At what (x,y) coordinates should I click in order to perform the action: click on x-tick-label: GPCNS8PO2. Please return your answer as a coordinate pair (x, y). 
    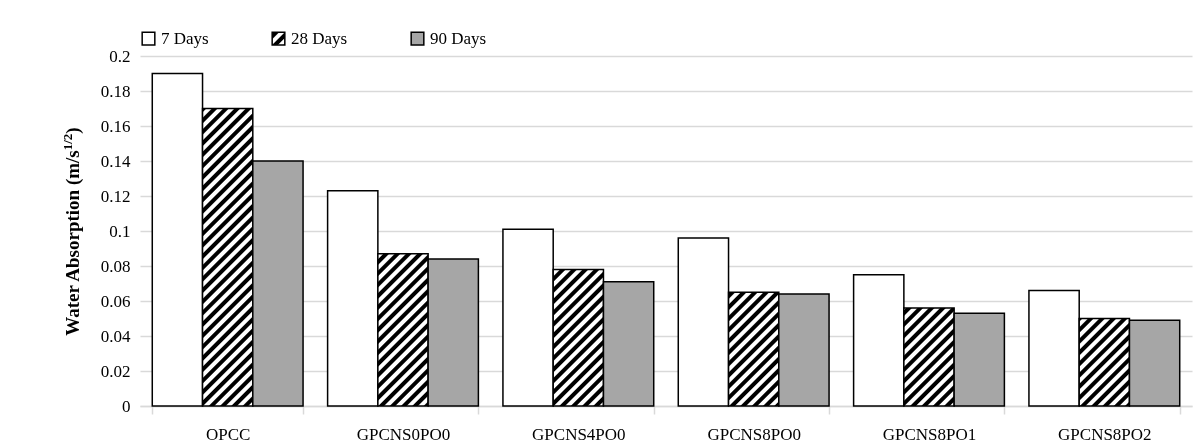
    Looking at the image, I should click on (1105, 434).